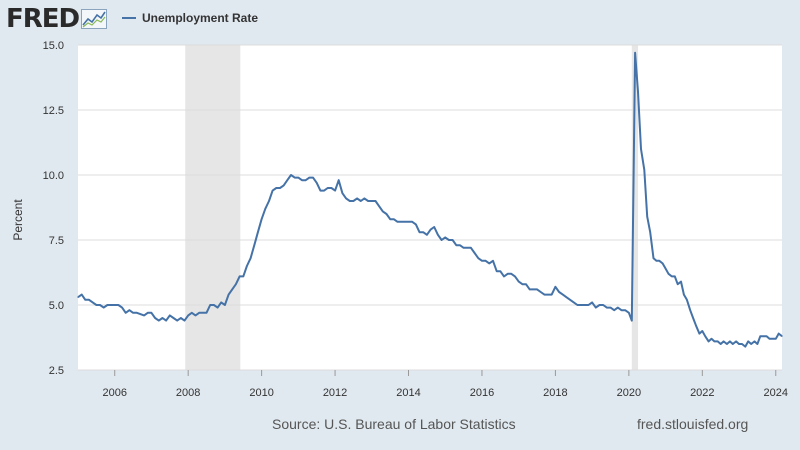 Image resolution: width=800 pixels, height=450 pixels. I want to click on x-tick-label: 2024, so click(776, 393).